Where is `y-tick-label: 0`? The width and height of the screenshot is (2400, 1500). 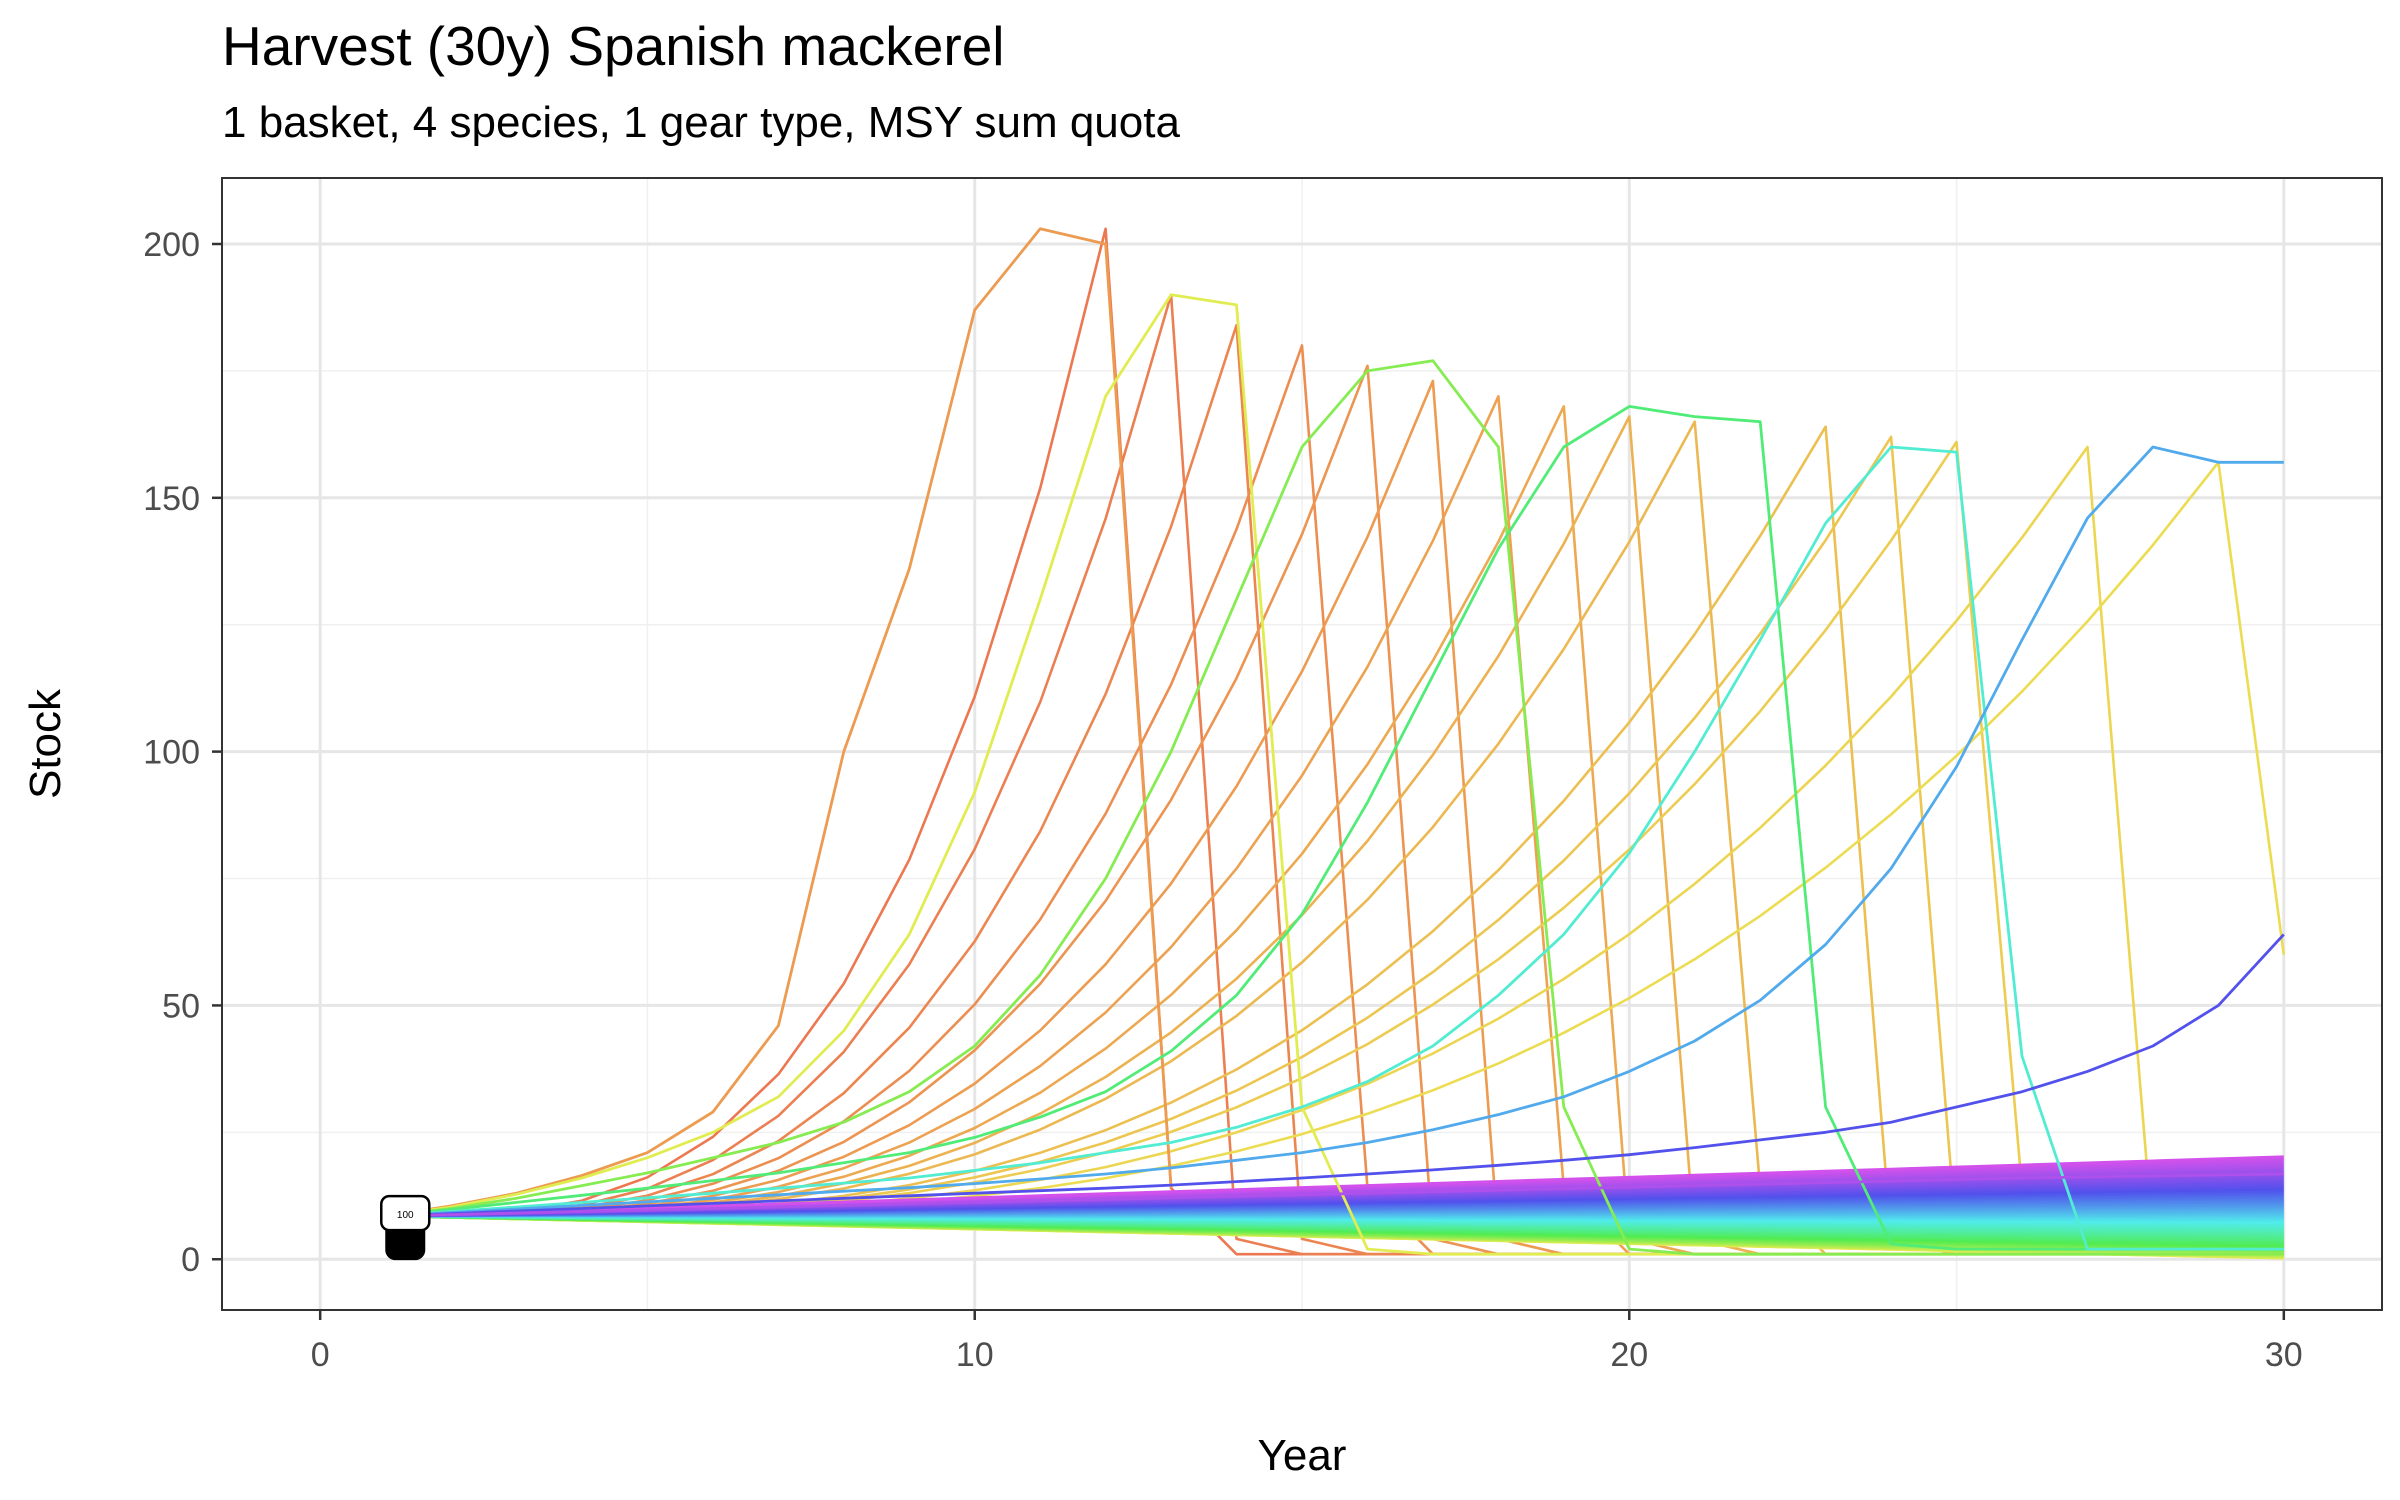 y-tick-label: 0 is located at coordinates (190, 1260).